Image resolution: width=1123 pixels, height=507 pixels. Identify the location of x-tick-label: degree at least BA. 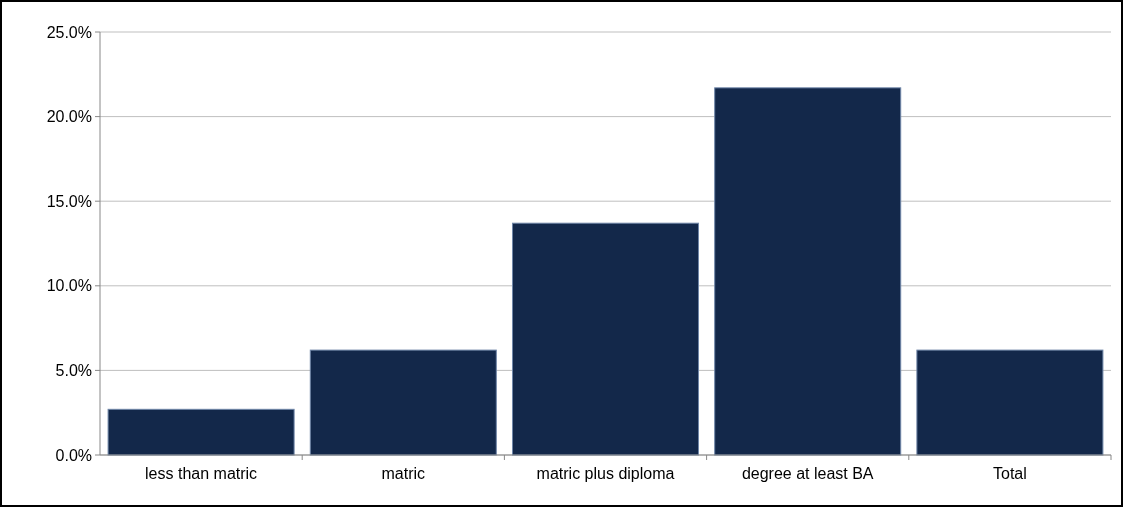
(807, 473).